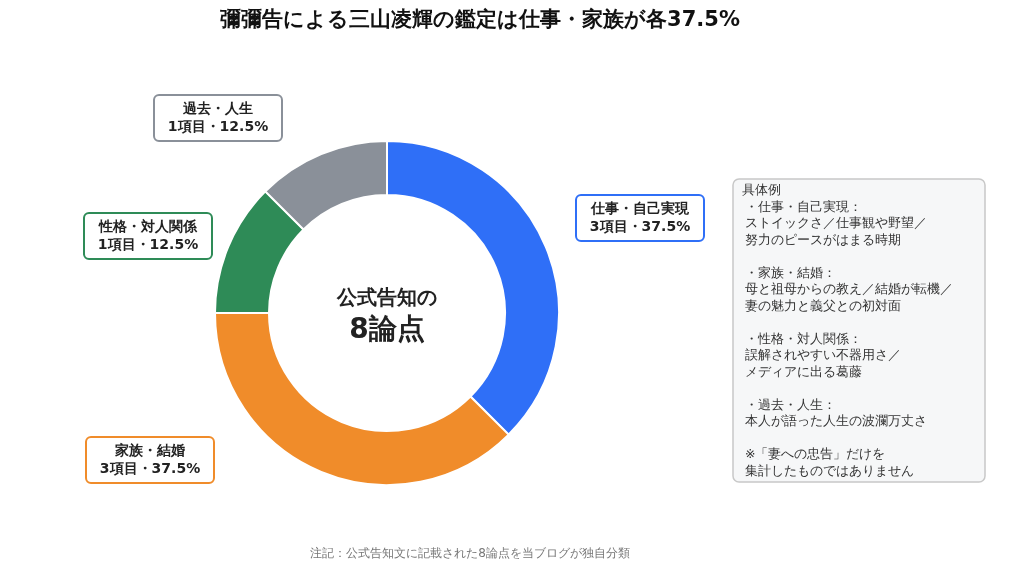 This screenshot has height=576, width=1024. Describe the element at coordinates (790, 404) in the screenshot. I see `text: ・過去・人生：` at that location.